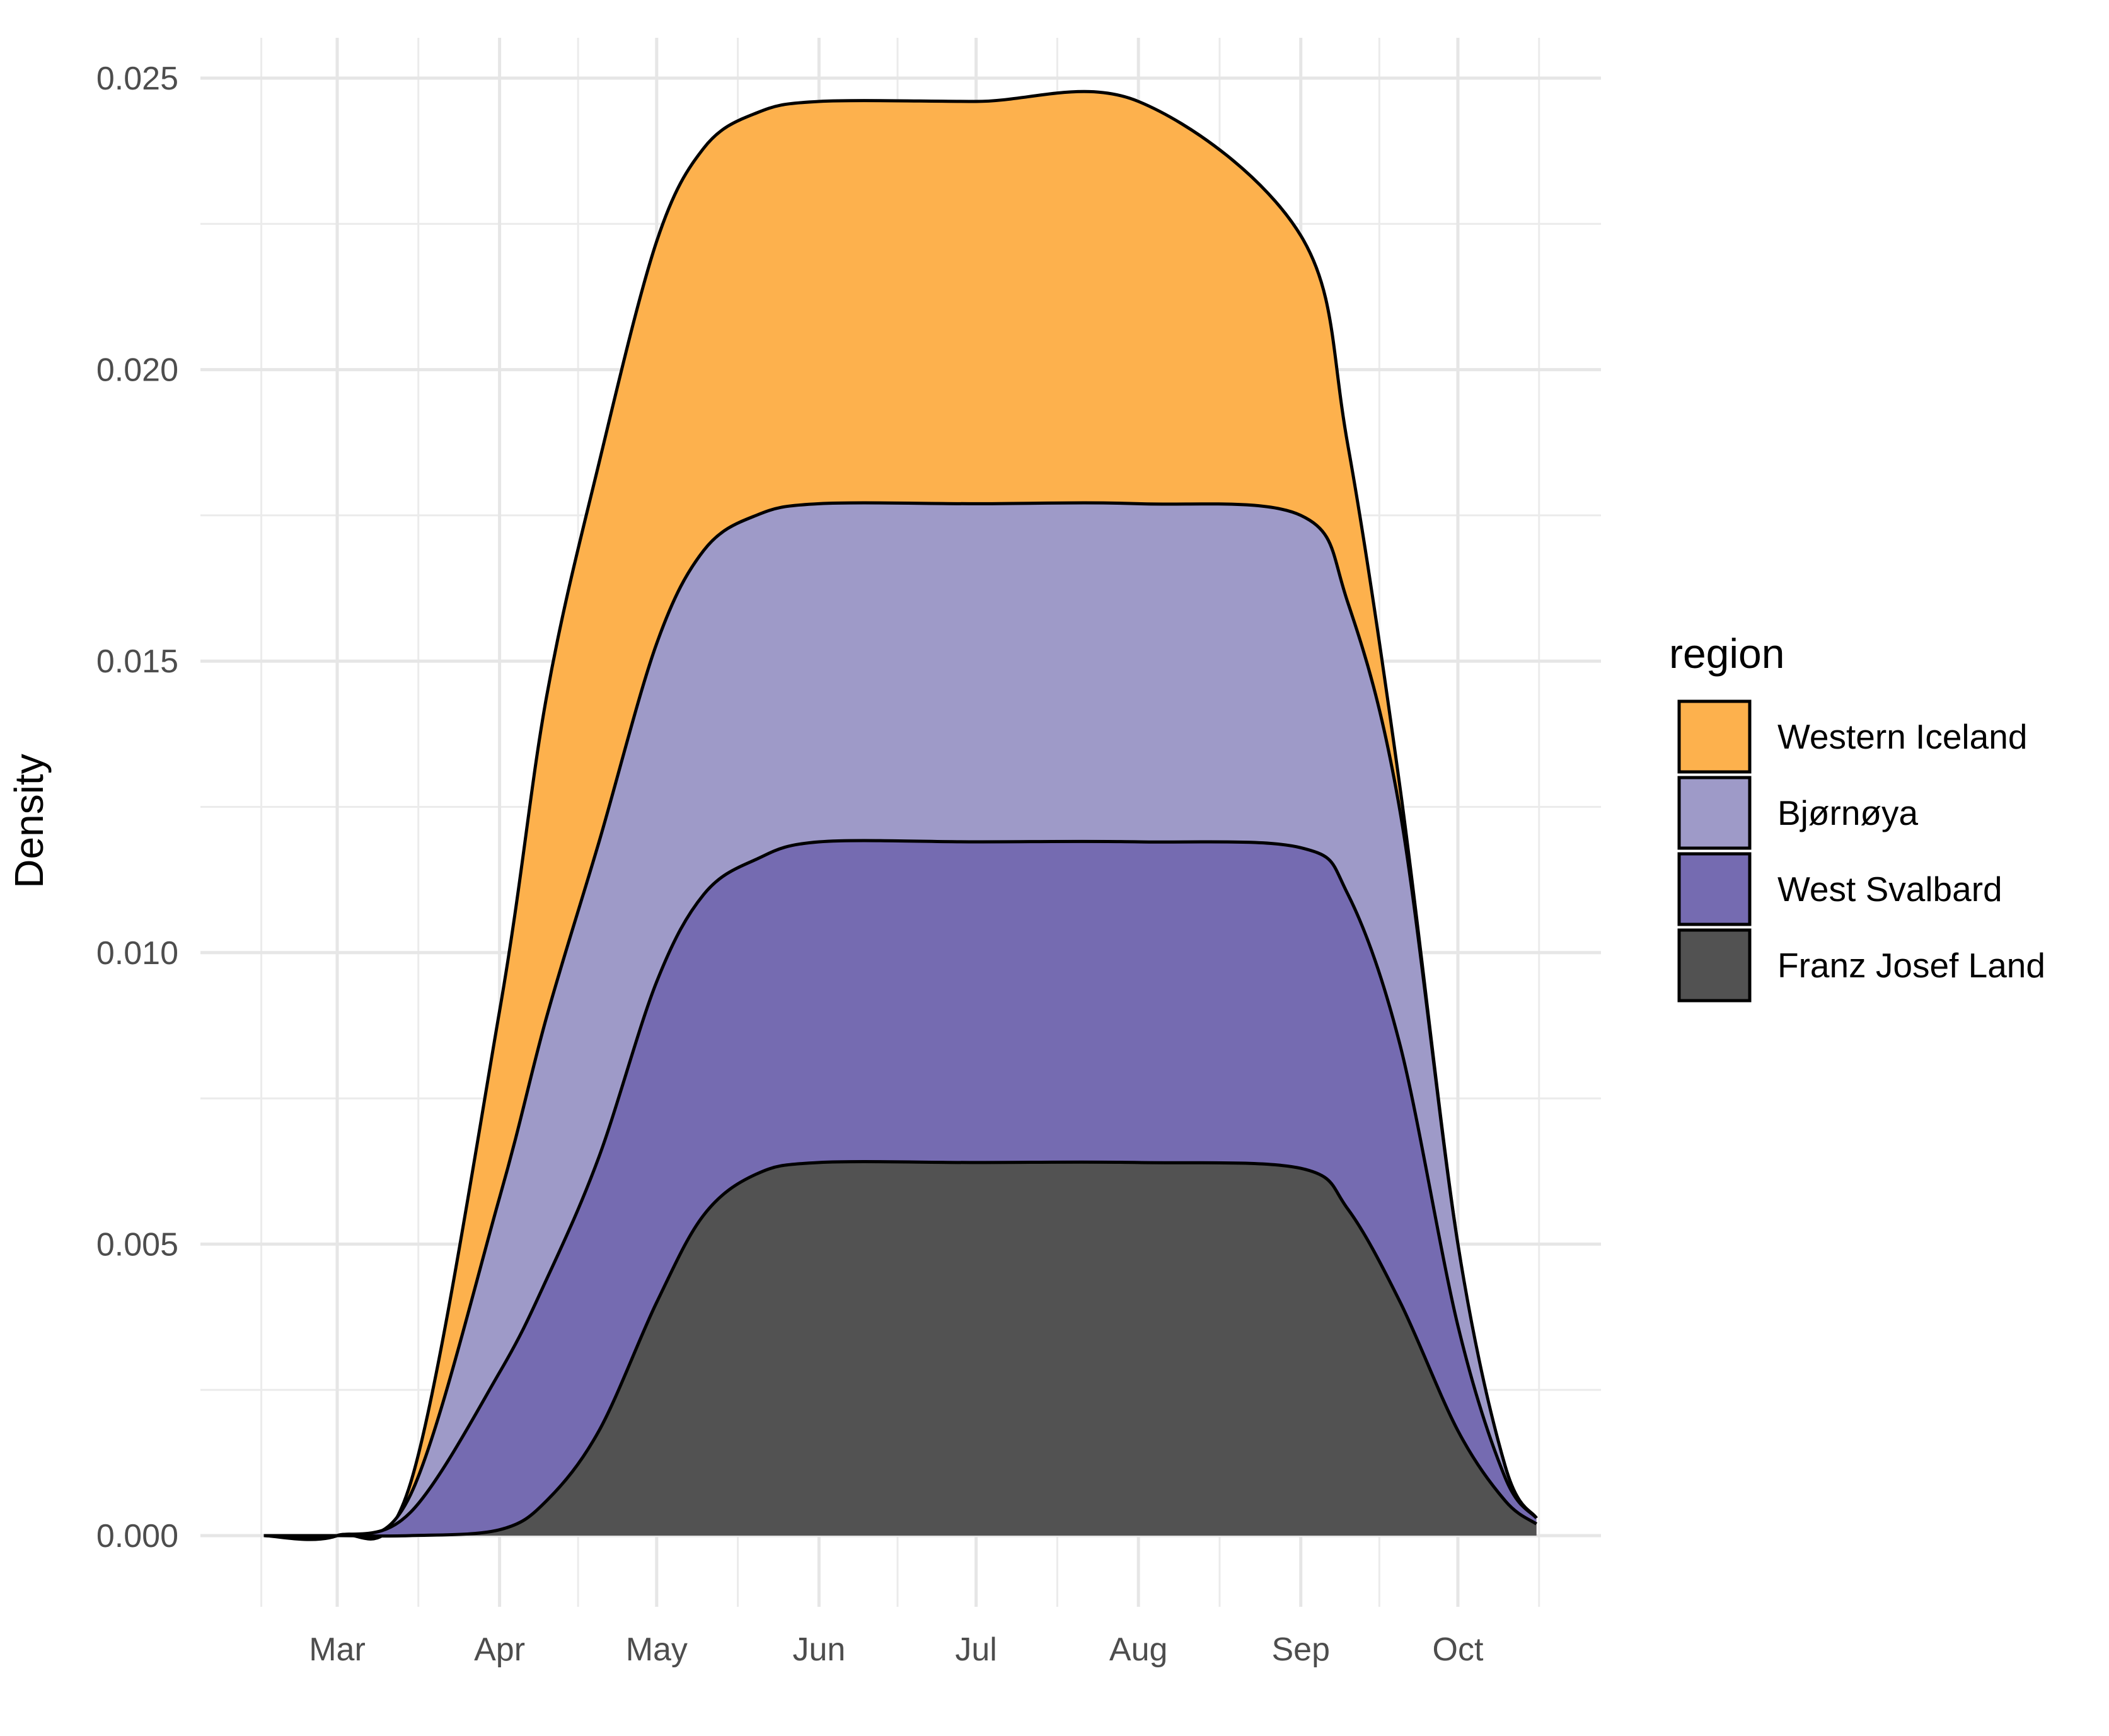 This screenshot has height=1736, width=2109. I want to click on x-tick-label: Sep, so click(1300, 1649).